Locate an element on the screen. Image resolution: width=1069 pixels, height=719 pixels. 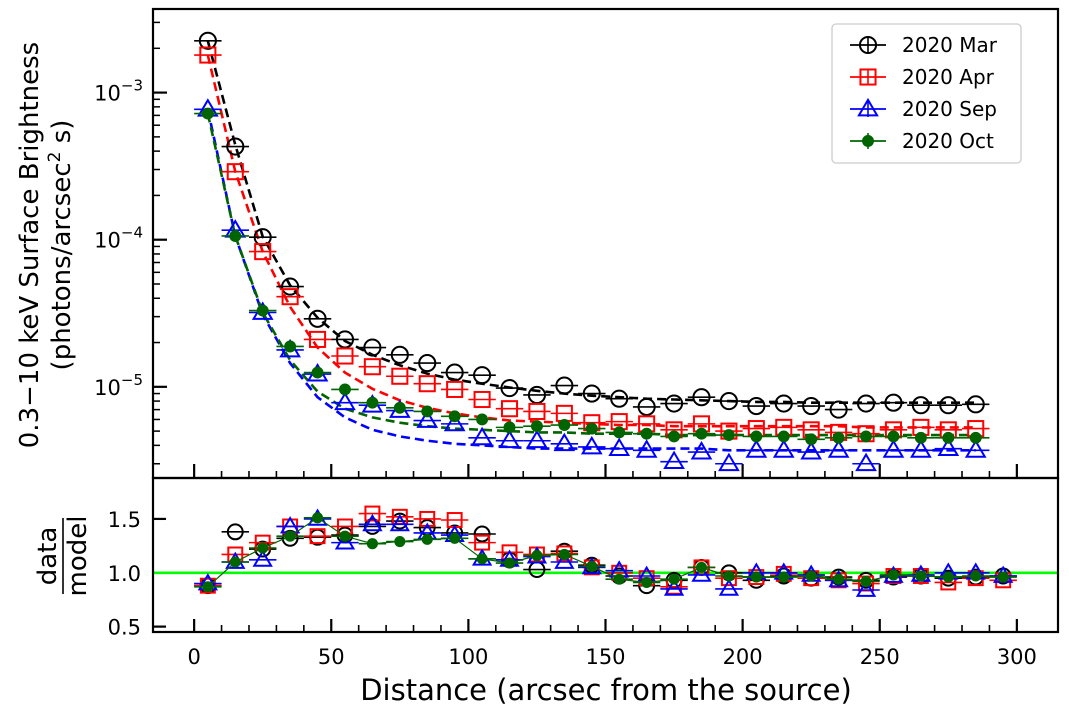
x-tick-label: 200 is located at coordinates (743, 657).